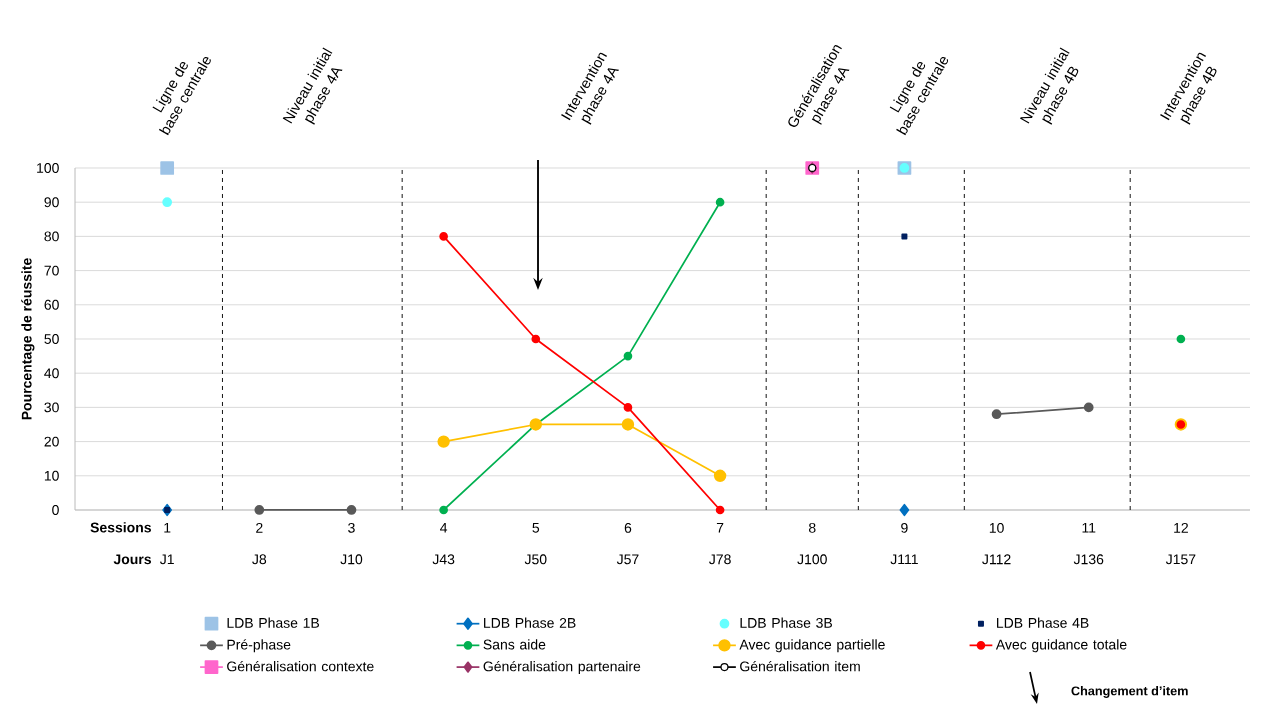  Describe the element at coordinates (351, 527) in the screenshot. I see `x-tick-label: 3` at that location.